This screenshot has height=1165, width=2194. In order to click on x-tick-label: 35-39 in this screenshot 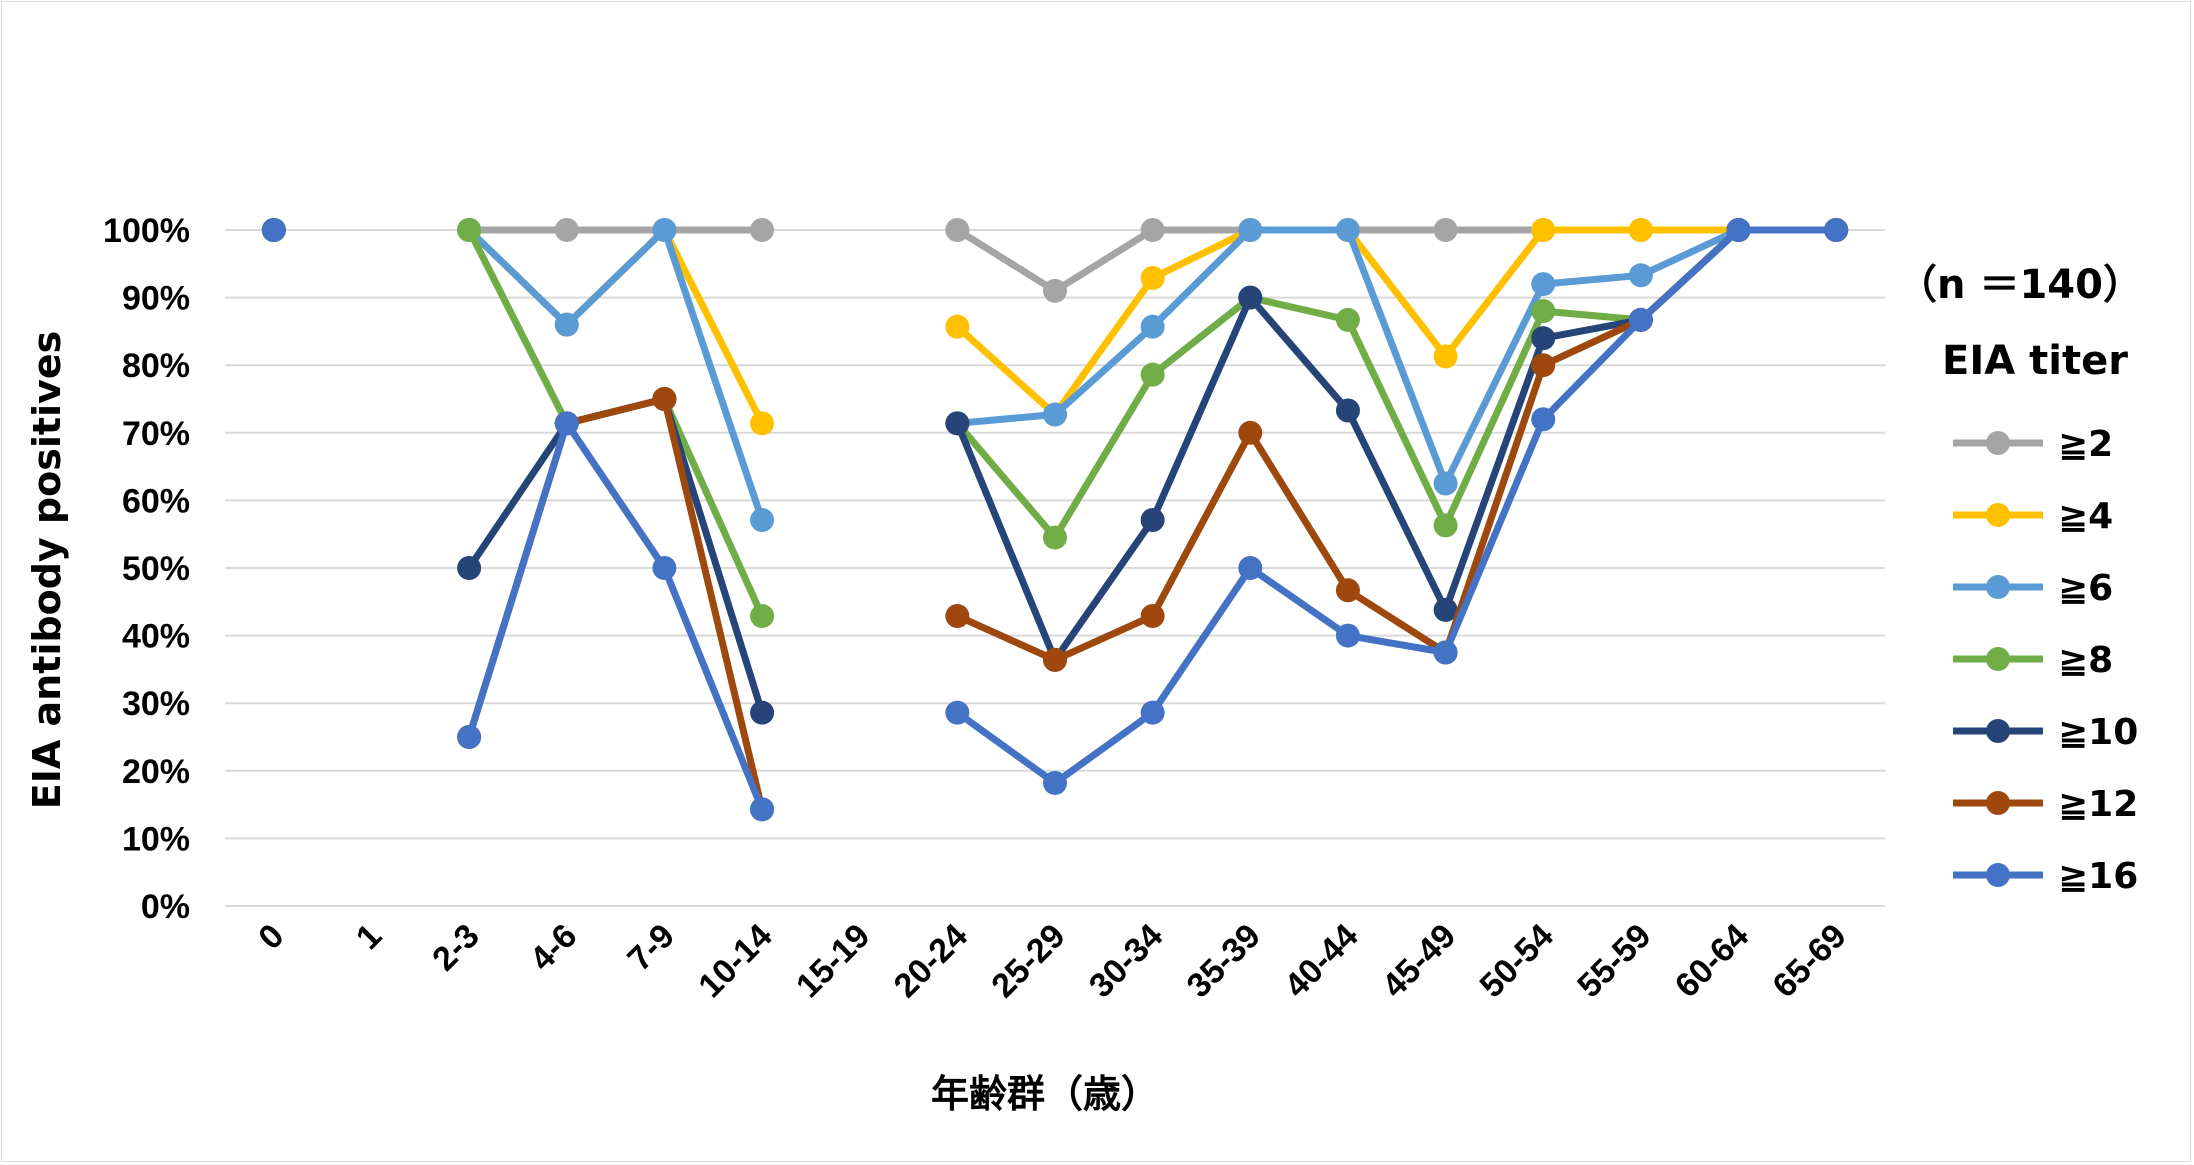, I will do `click(1224, 961)`.